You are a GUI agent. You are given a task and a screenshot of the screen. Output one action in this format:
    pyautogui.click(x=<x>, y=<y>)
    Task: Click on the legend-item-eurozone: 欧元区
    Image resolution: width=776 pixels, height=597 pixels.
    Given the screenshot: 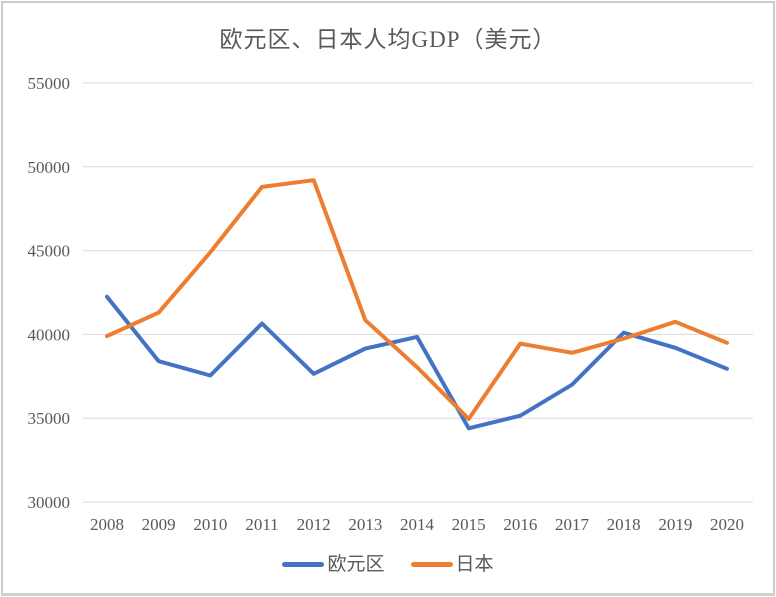 What is the action you would take?
    pyautogui.click(x=333, y=564)
    